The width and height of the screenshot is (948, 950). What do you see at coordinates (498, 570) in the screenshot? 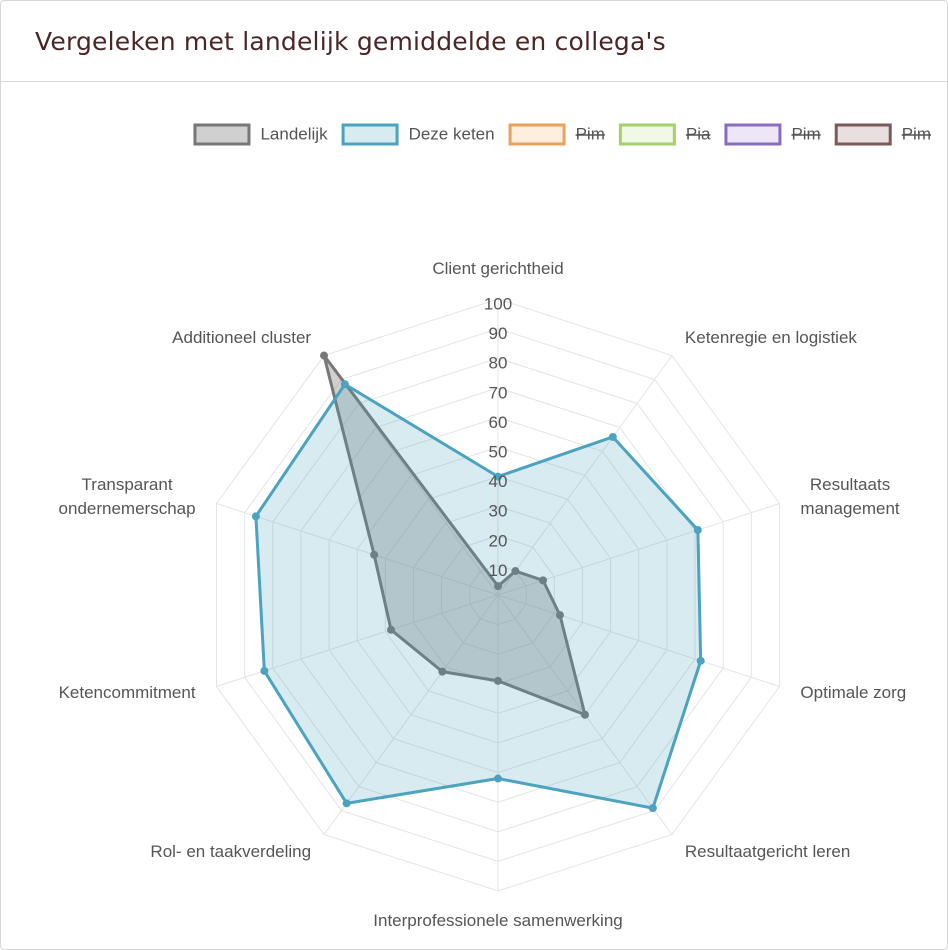
I see `r-tick-label: 10` at bounding box center [498, 570].